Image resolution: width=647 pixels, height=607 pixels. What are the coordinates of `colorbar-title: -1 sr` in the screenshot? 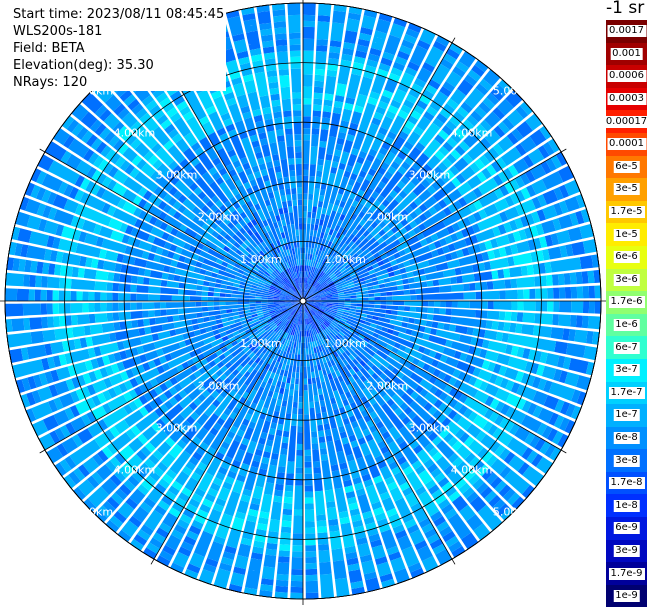 It's located at (625, 9).